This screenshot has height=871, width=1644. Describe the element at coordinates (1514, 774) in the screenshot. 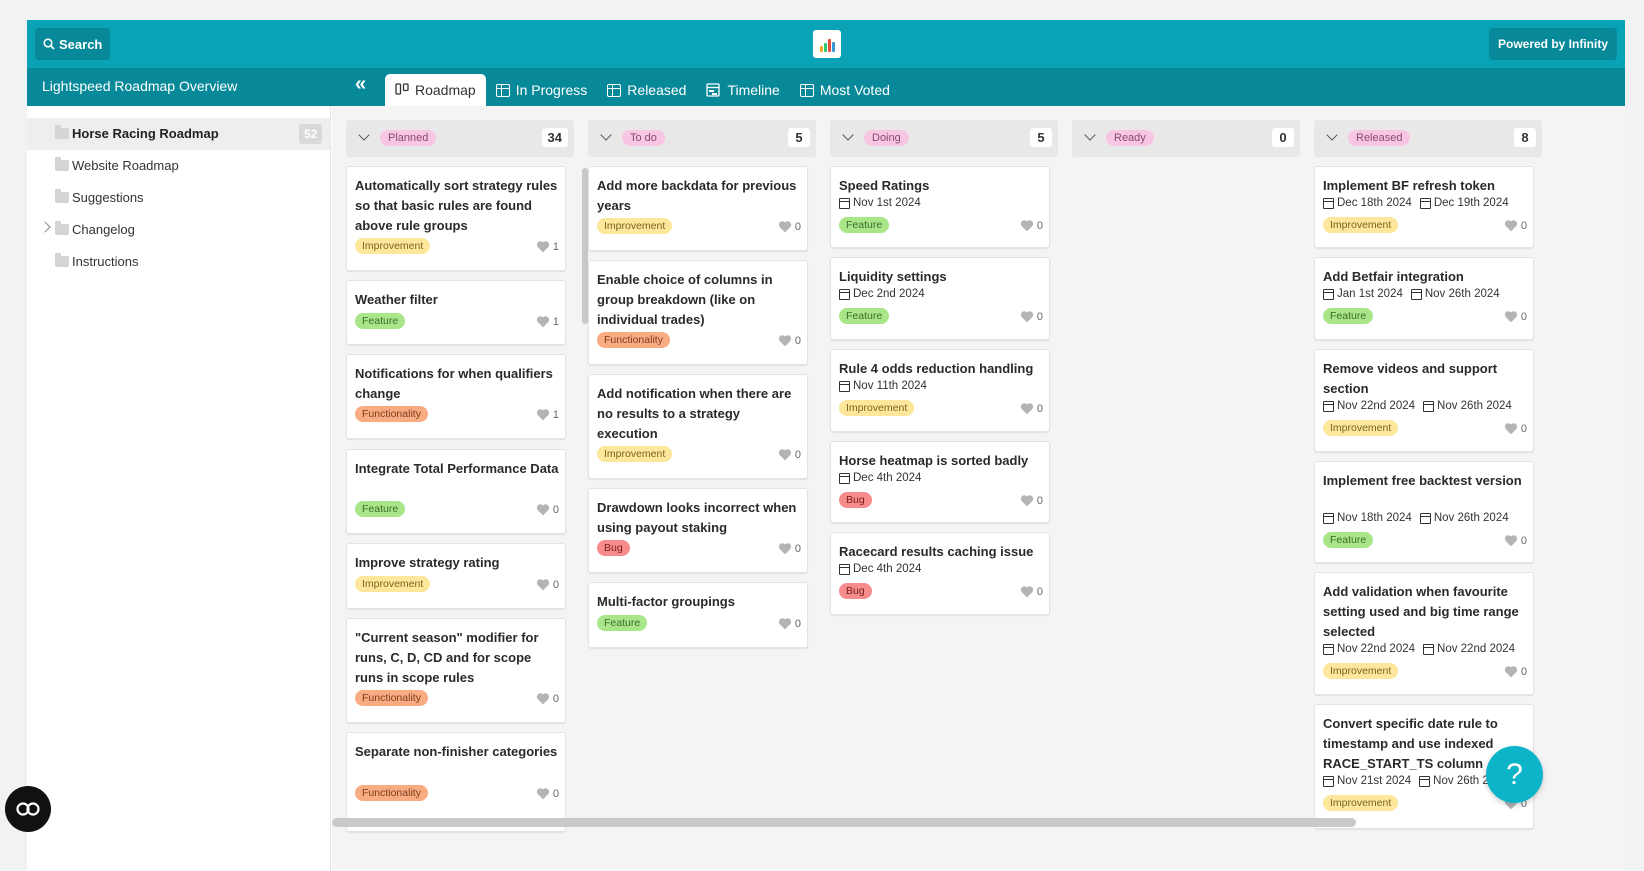

I see `help-button: ?` at that location.